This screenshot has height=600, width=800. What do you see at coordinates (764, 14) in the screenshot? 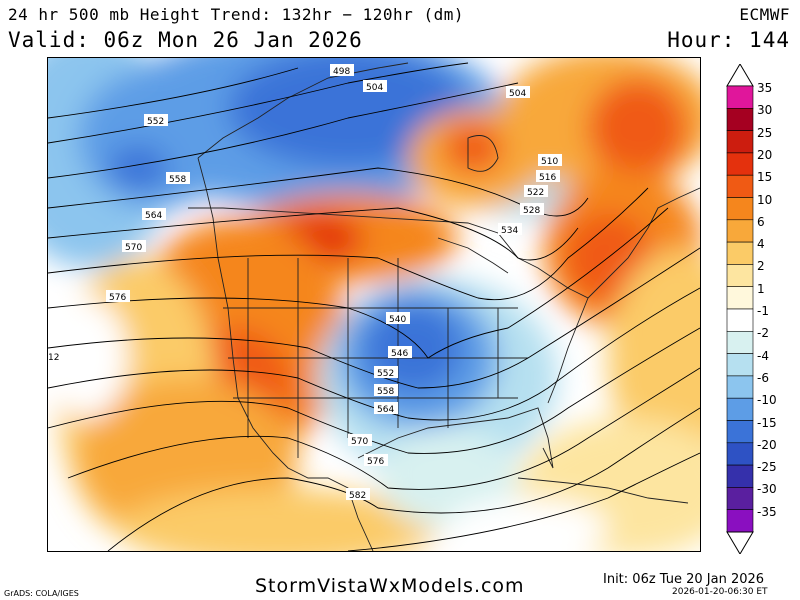
I see `model-name: ECMWF` at bounding box center [764, 14].